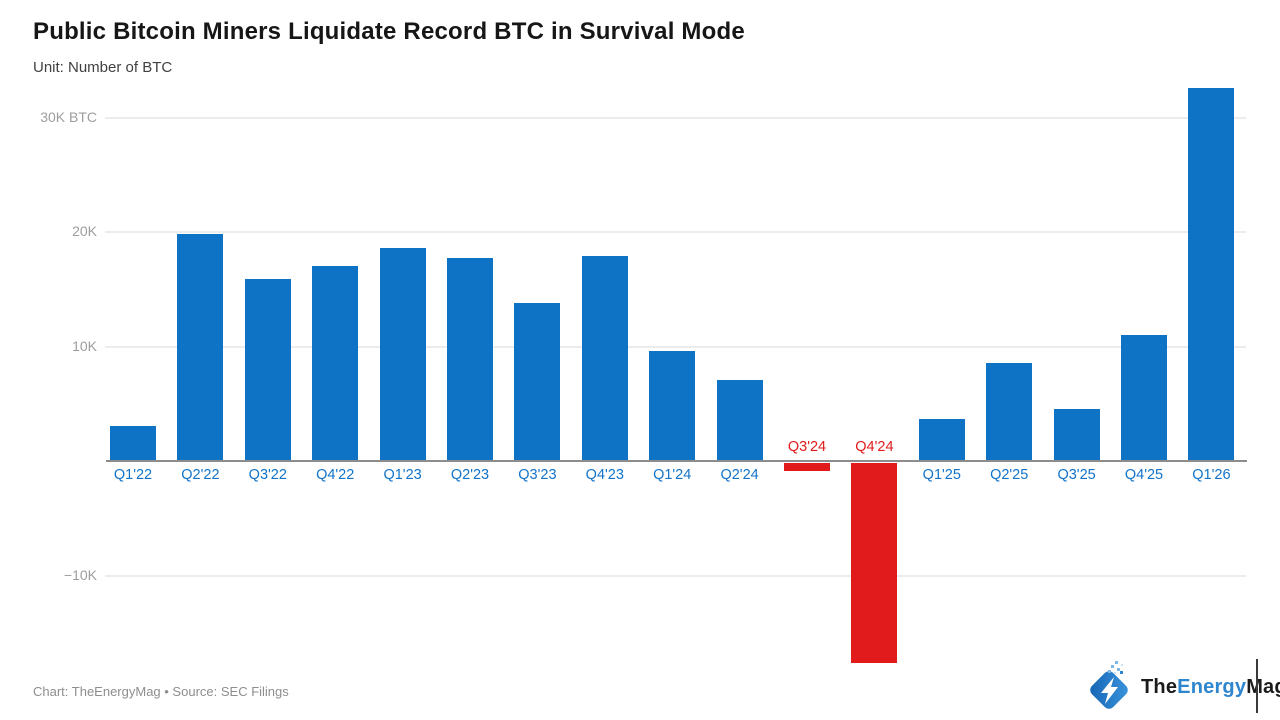  I want to click on bar-Q224, so click(739, 420).